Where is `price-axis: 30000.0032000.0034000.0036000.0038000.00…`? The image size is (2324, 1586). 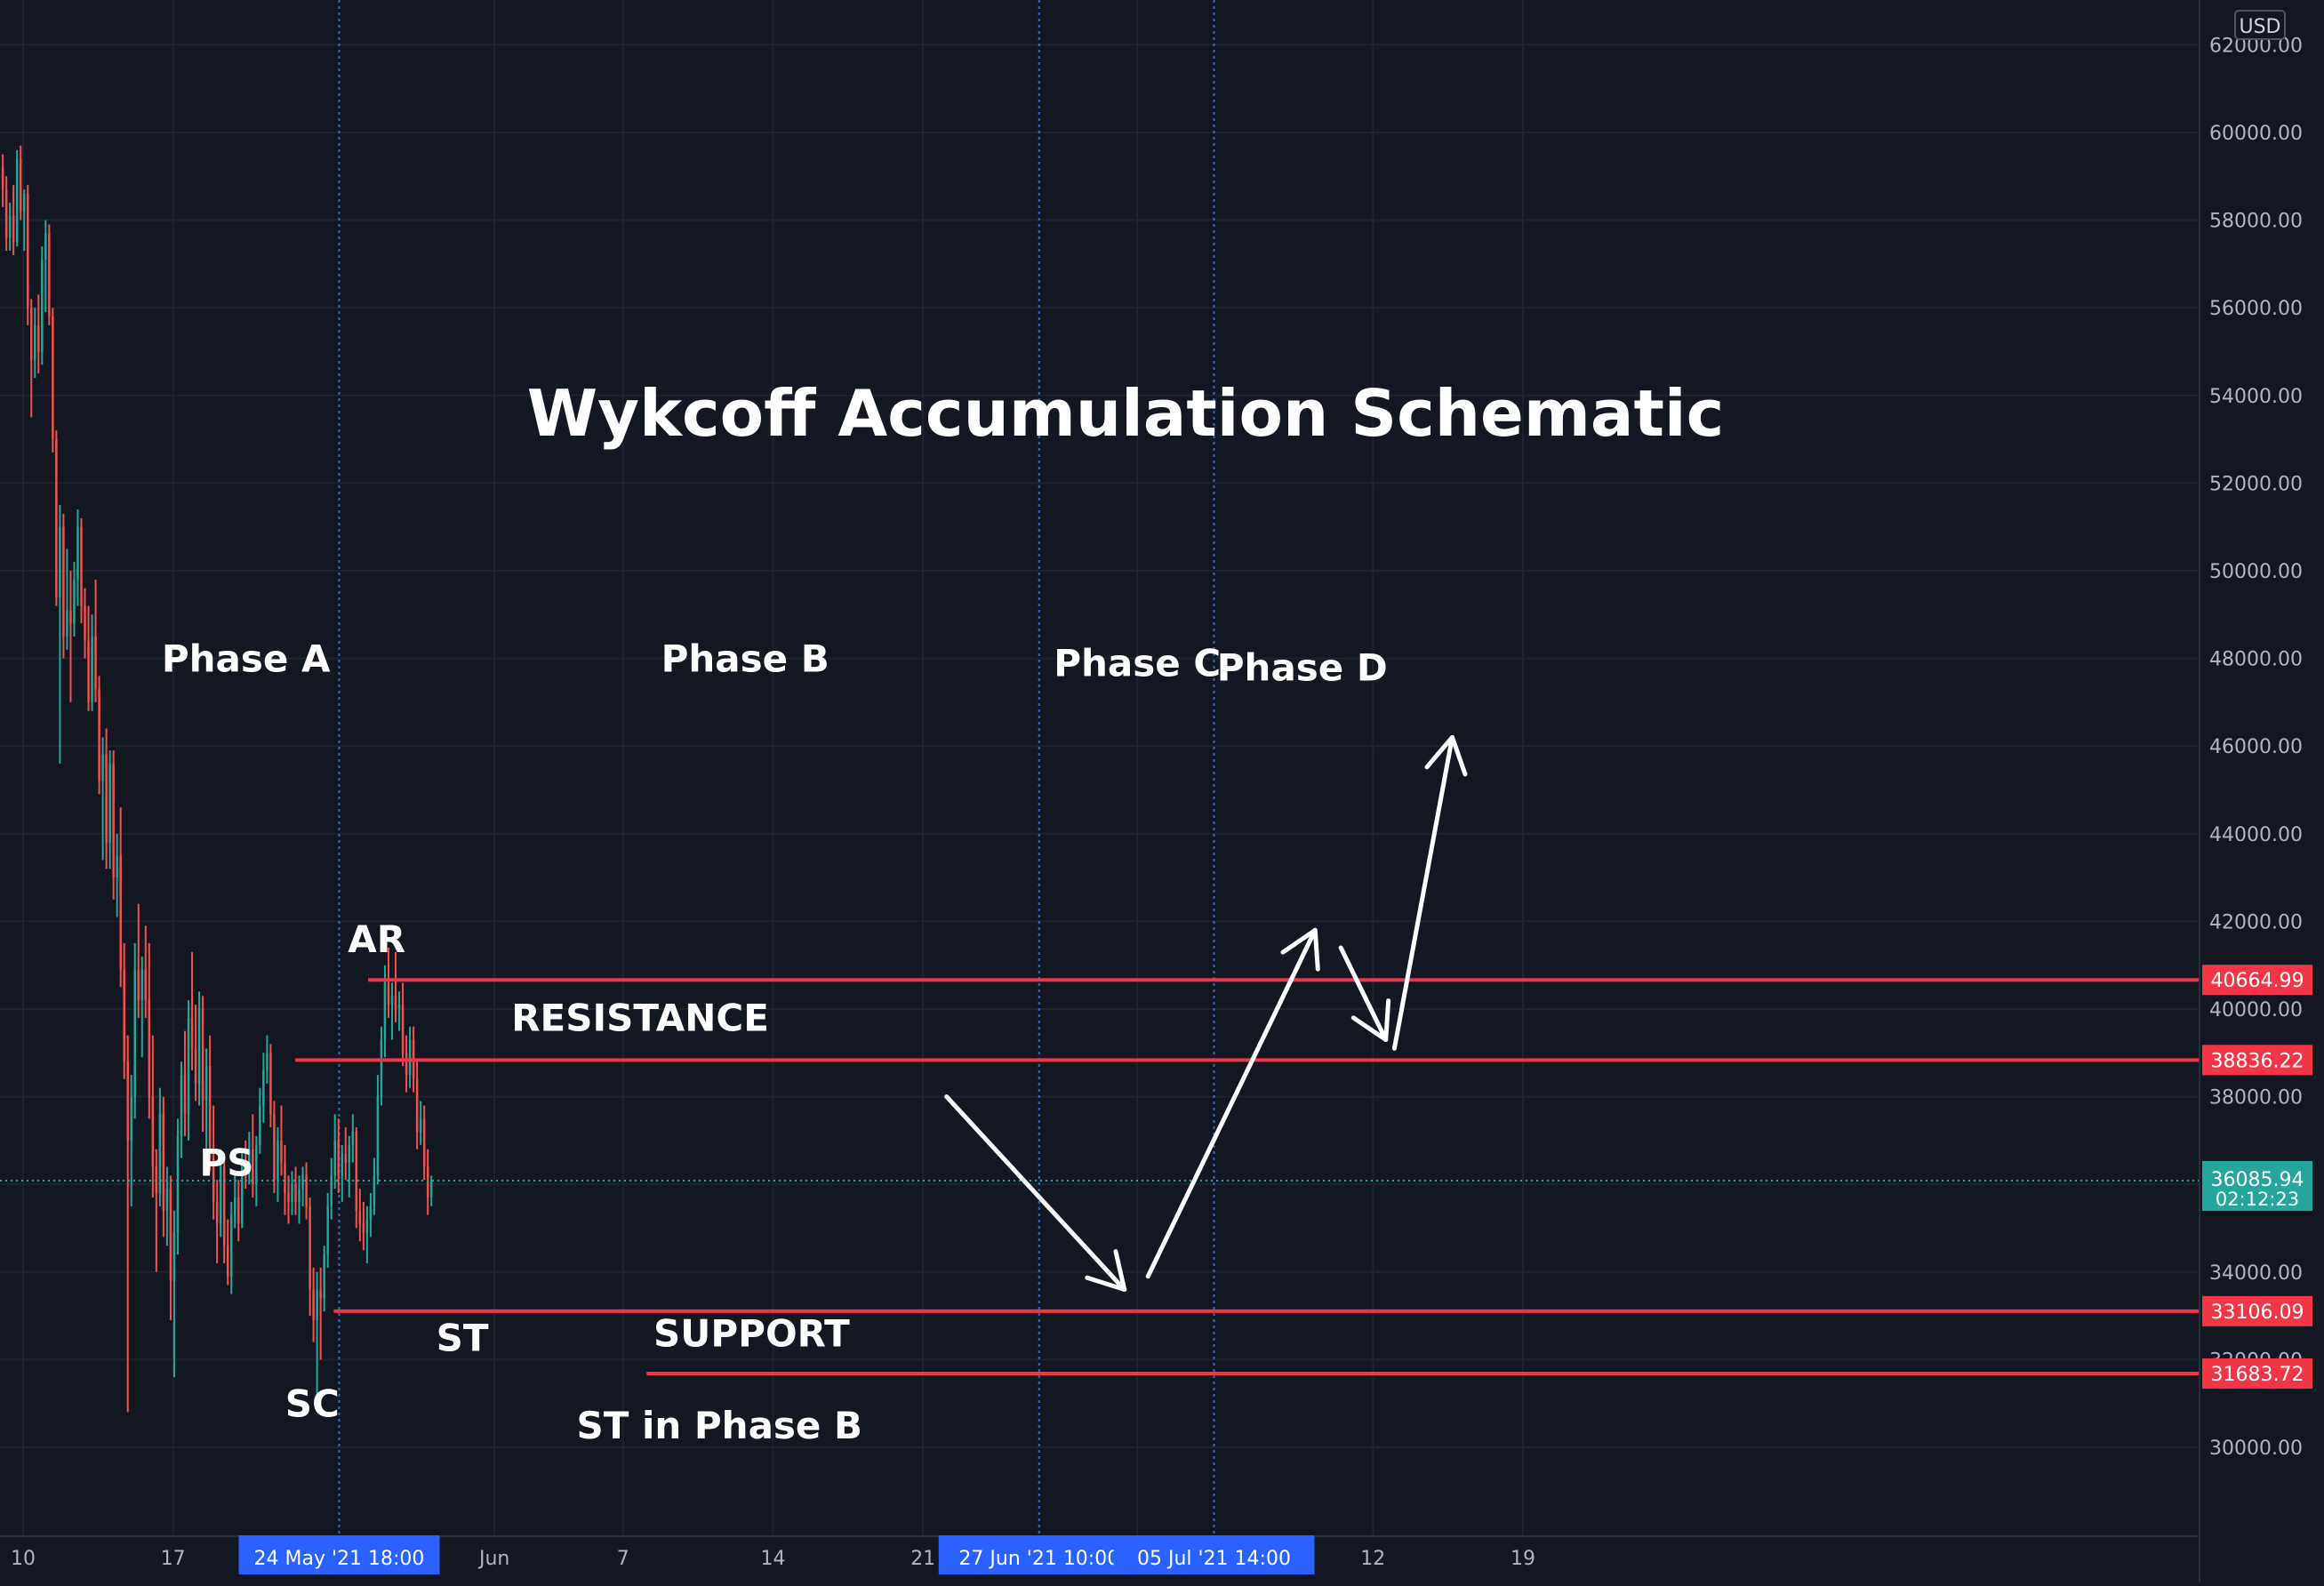
price-axis: 30000.0032000.0034000.0036000.0038000.00… is located at coordinates (2255, 791).